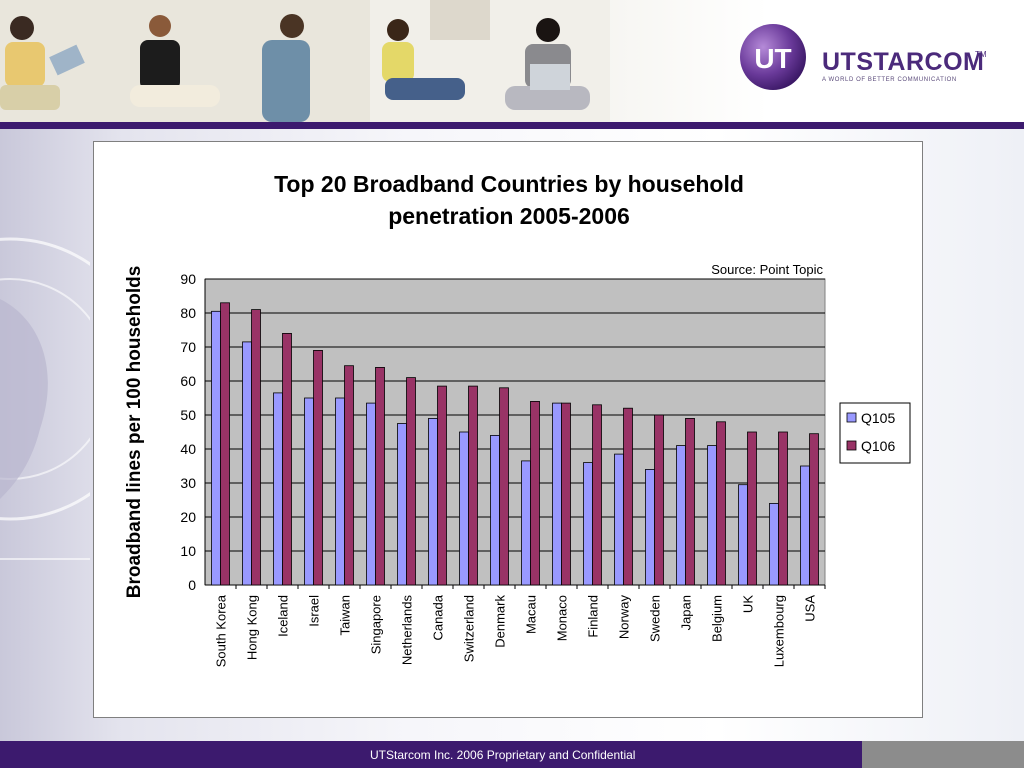 The image size is (1024, 768). Describe the element at coordinates (659, 500) in the screenshot. I see `bar-q106-sweden` at that location.